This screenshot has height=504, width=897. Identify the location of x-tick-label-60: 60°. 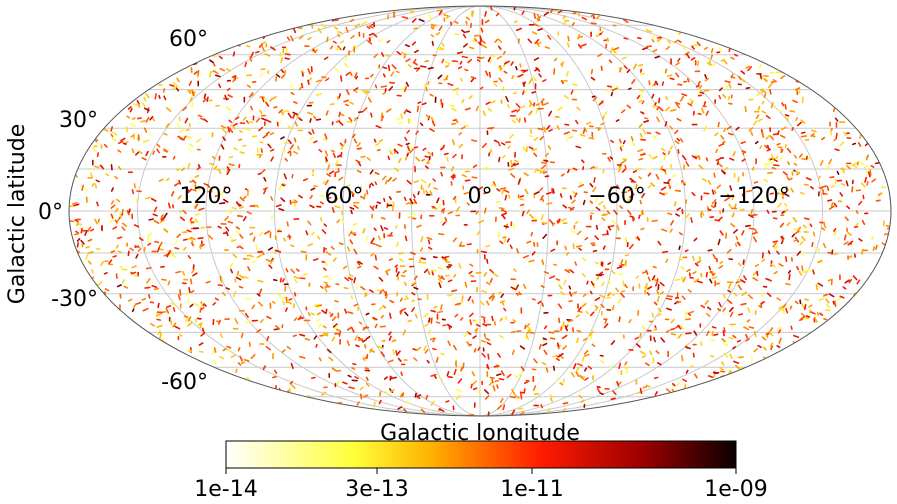
(344, 196).